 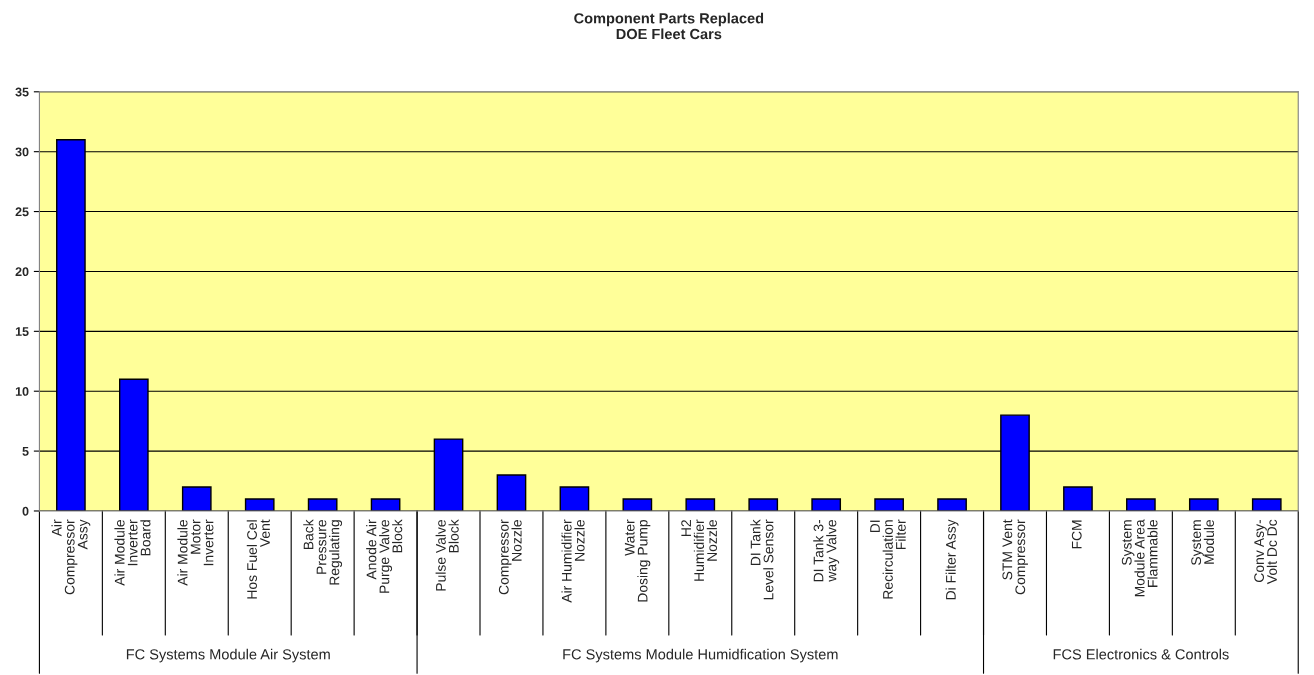 What do you see at coordinates (323, 552) in the screenshot?
I see `x-tick-label: Back Pressure Regulating` at bounding box center [323, 552].